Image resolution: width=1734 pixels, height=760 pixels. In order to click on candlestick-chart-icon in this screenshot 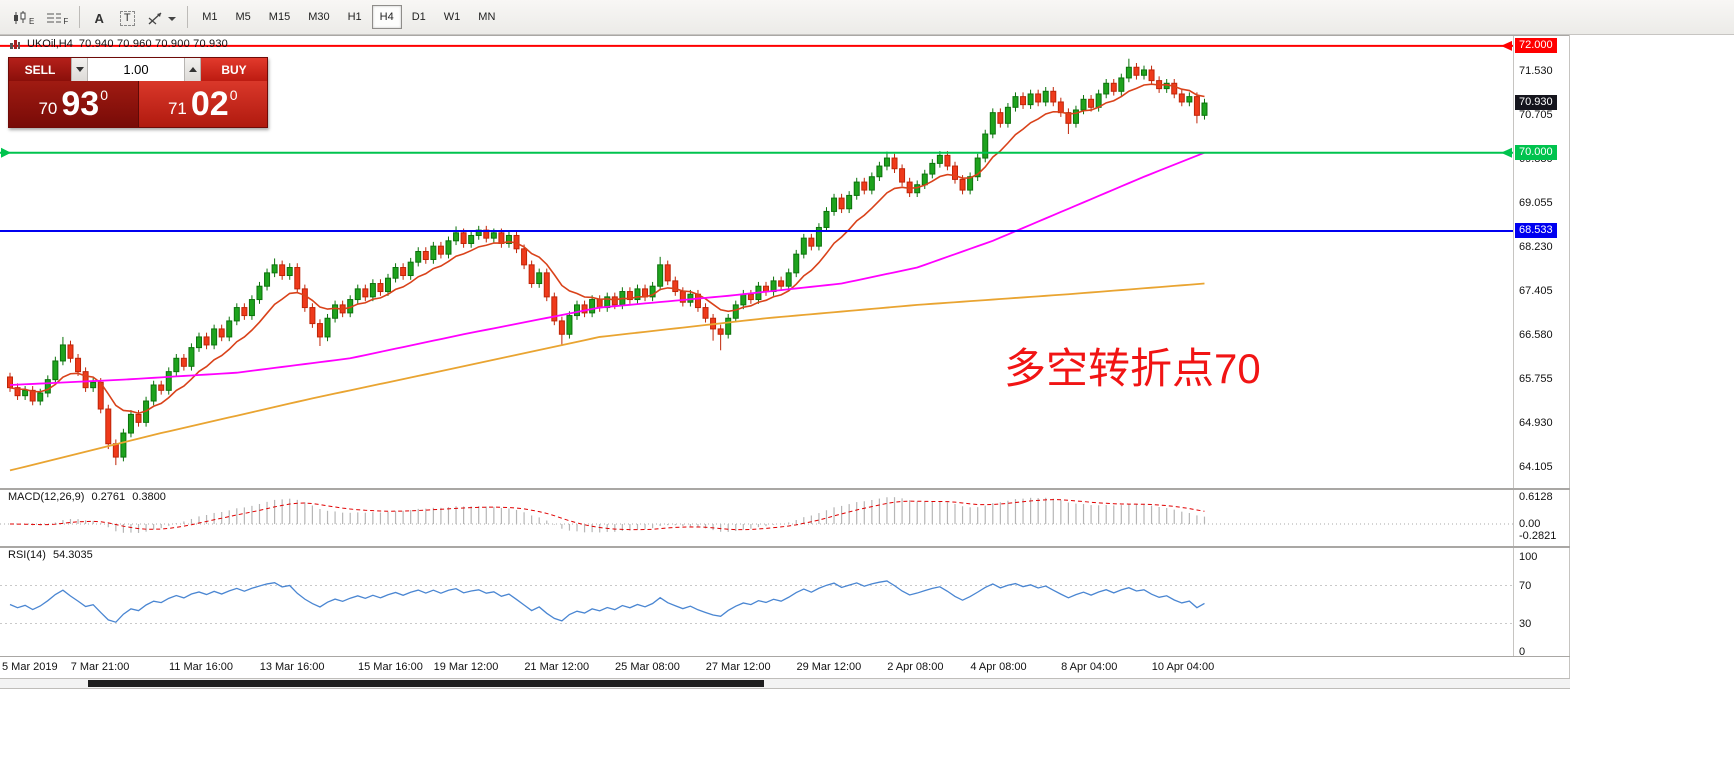, I will do `click(20, 17)`.